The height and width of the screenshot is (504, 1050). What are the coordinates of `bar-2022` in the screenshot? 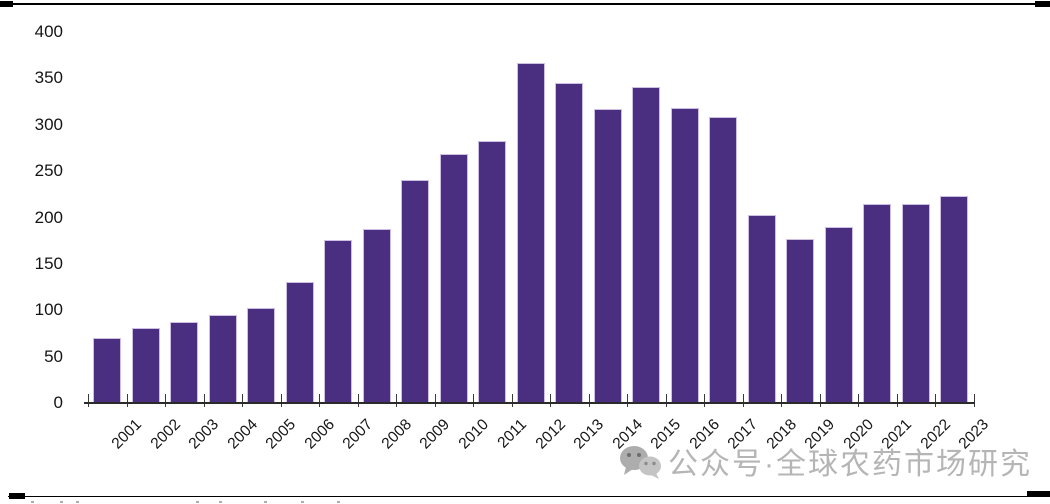 It's located at (915, 303).